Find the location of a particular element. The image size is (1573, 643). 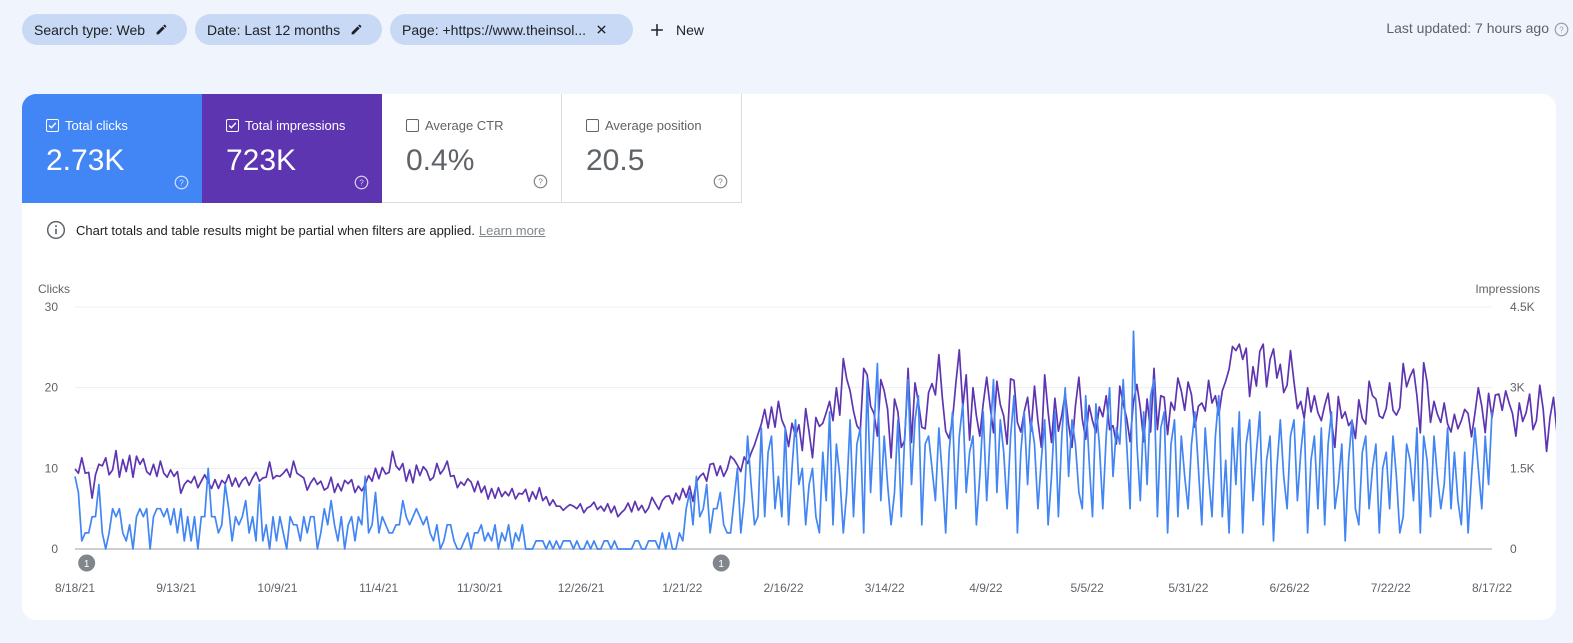

metric-header: Total clicks is located at coordinates (87, 125).